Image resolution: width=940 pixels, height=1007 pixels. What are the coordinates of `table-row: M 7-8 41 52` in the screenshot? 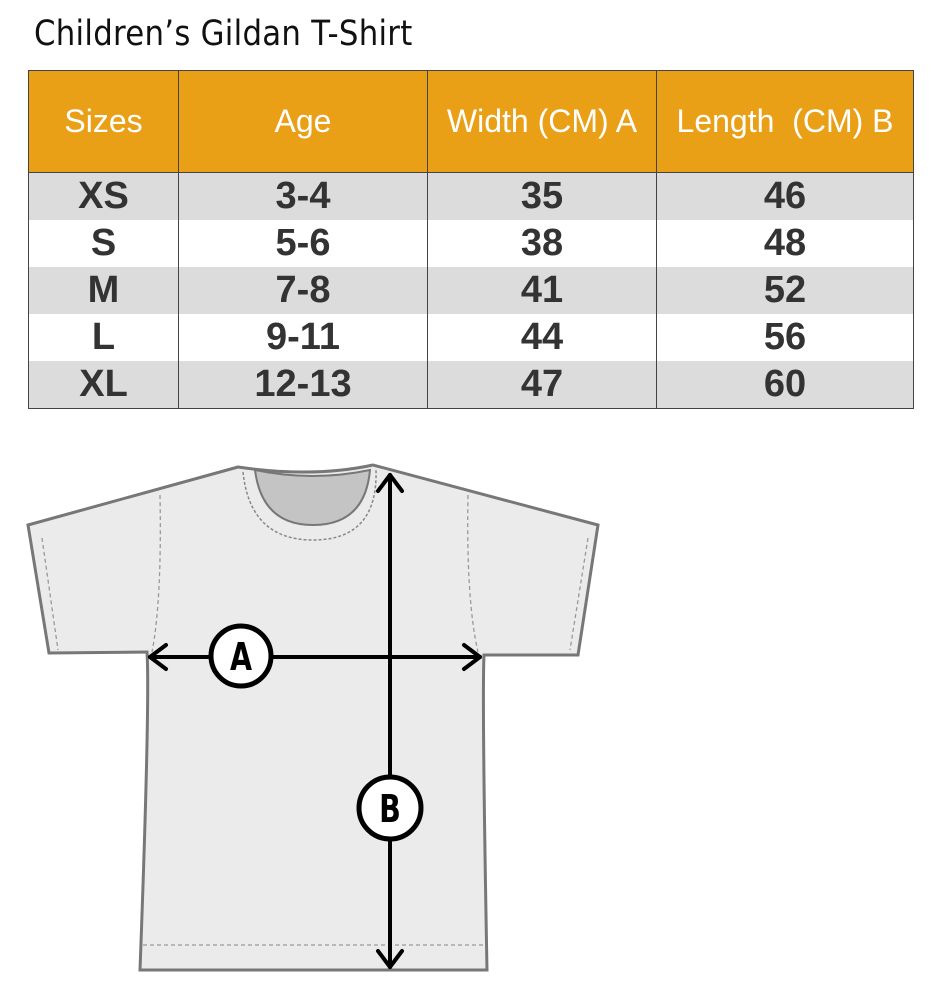 It's located at (471, 290).